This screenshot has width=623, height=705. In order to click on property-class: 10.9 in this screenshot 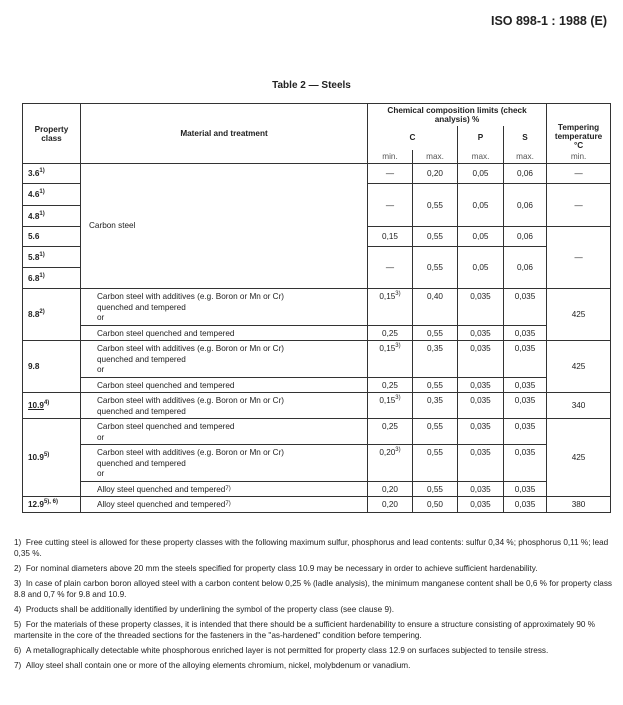, I will do `click(36, 457)`.